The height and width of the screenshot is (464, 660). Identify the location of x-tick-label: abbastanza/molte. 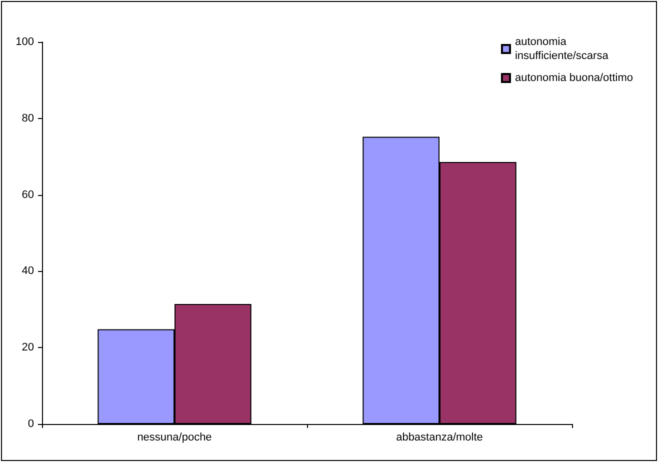
(439, 438).